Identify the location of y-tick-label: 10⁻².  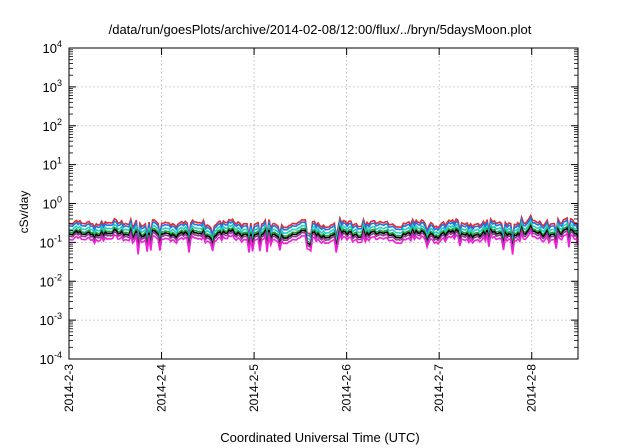
(51, 280).